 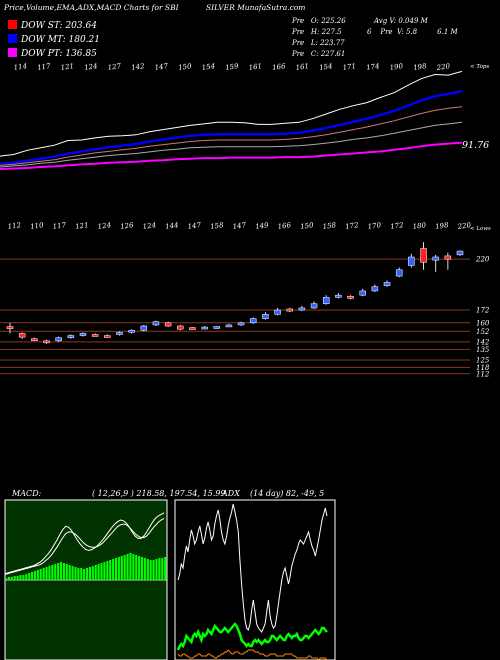 I want to click on dow-pt-swatch, so click(x=12, y=52).